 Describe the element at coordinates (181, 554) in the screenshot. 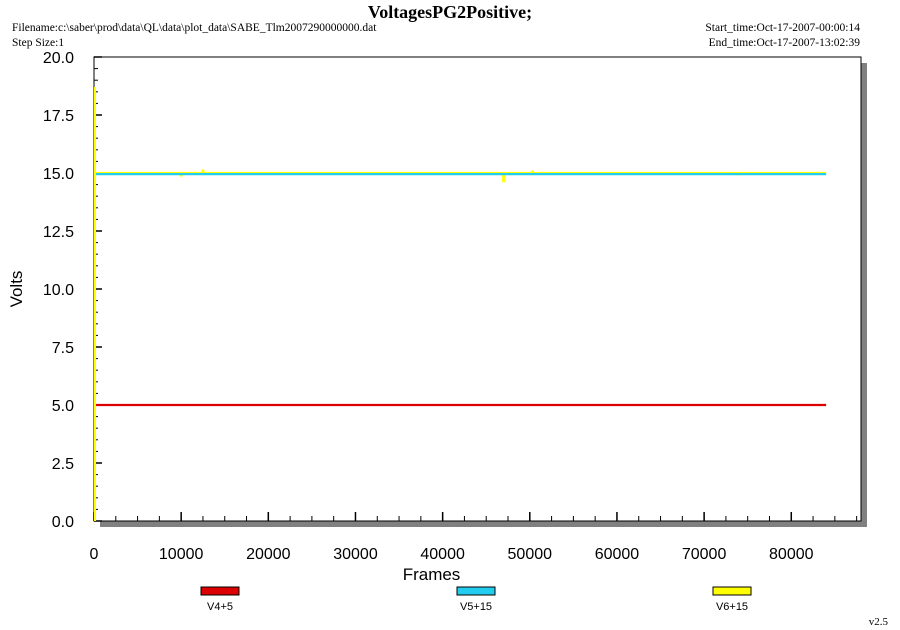

I see `x-tick-label: 10000` at that location.